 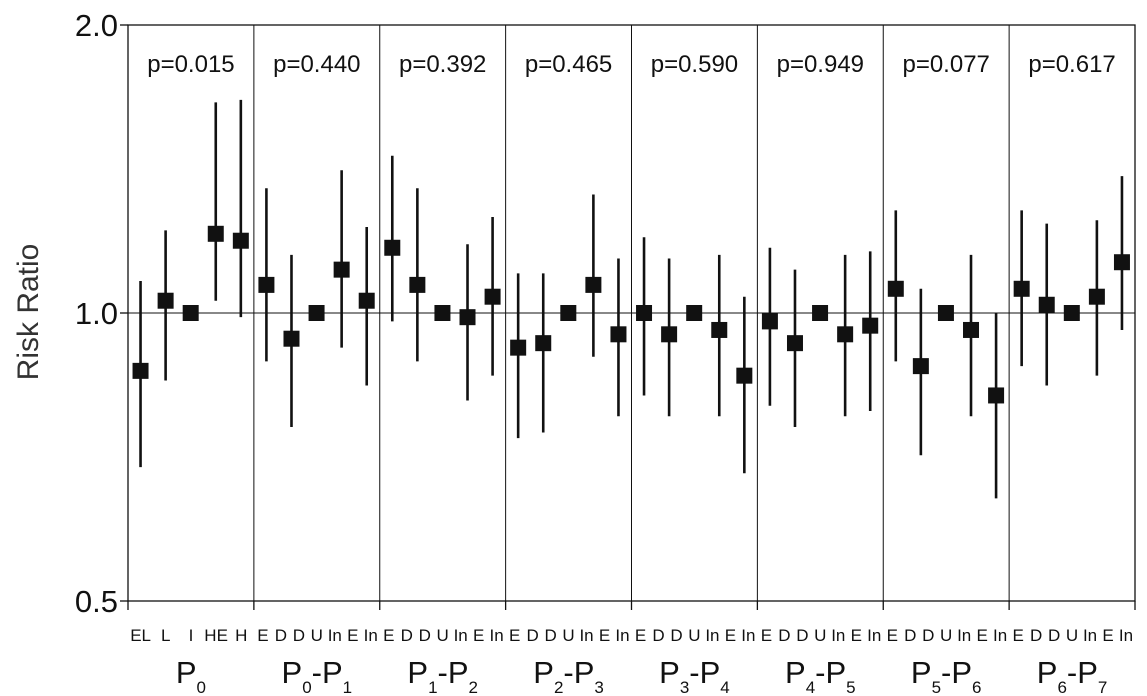 What do you see at coordinates (1061, 687) in the screenshot?
I see `group-label-subscript: 6` at bounding box center [1061, 687].